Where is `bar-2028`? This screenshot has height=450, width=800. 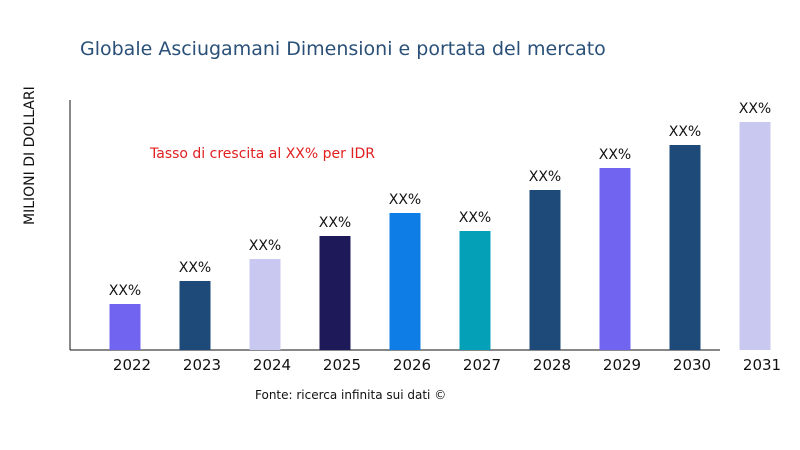 bar-2028 is located at coordinates (545, 270).